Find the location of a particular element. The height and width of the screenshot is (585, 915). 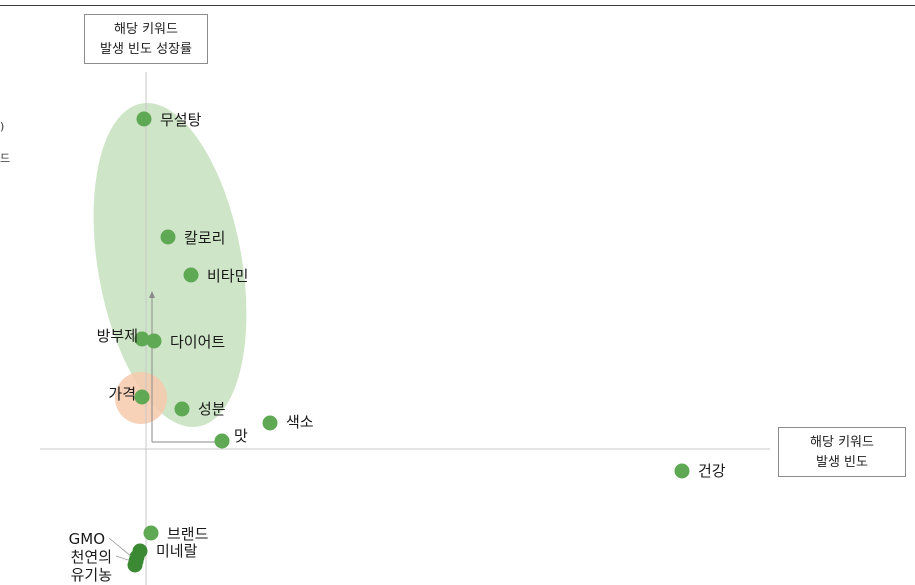

point-label-8: 색소 is located at coordinates (300, 422).